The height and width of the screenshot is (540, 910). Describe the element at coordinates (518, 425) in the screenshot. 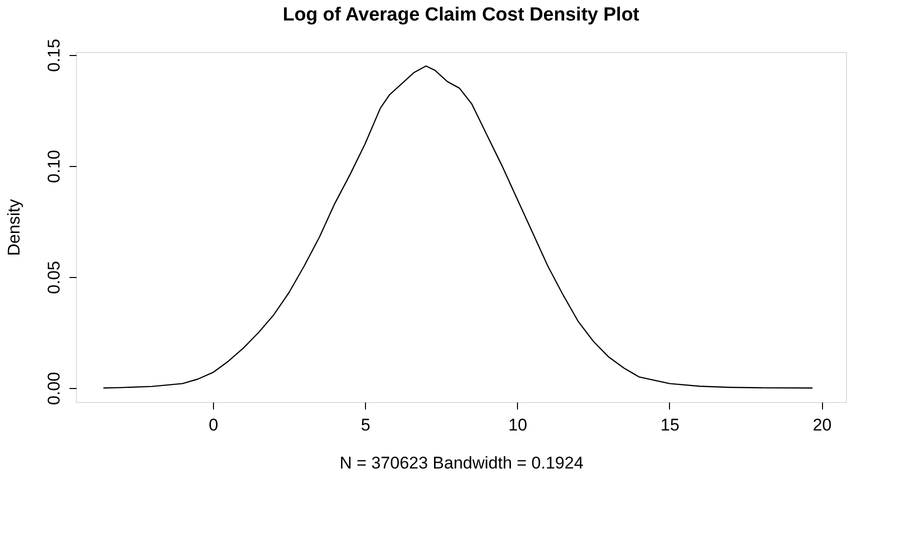

I see `x-tick-label: 10` at that location.